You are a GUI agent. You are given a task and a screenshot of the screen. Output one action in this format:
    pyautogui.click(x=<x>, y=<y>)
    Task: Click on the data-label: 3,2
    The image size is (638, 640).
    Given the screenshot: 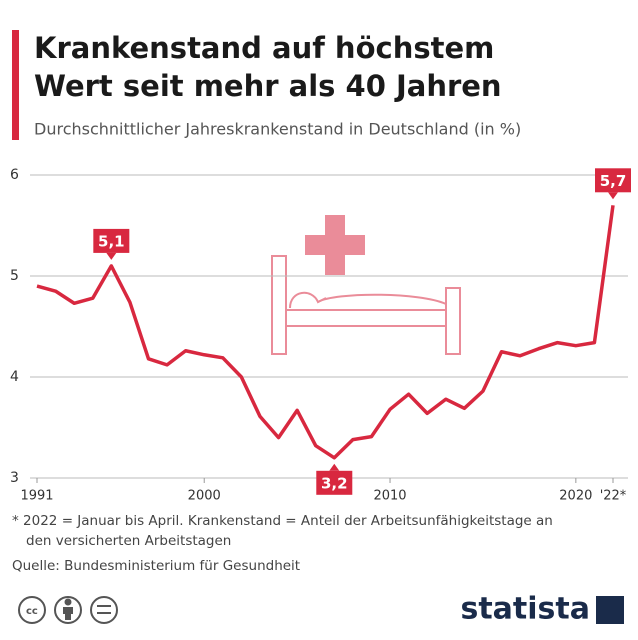 What is the action you would take?
    pyautogui.click(x=334, y=483)
    